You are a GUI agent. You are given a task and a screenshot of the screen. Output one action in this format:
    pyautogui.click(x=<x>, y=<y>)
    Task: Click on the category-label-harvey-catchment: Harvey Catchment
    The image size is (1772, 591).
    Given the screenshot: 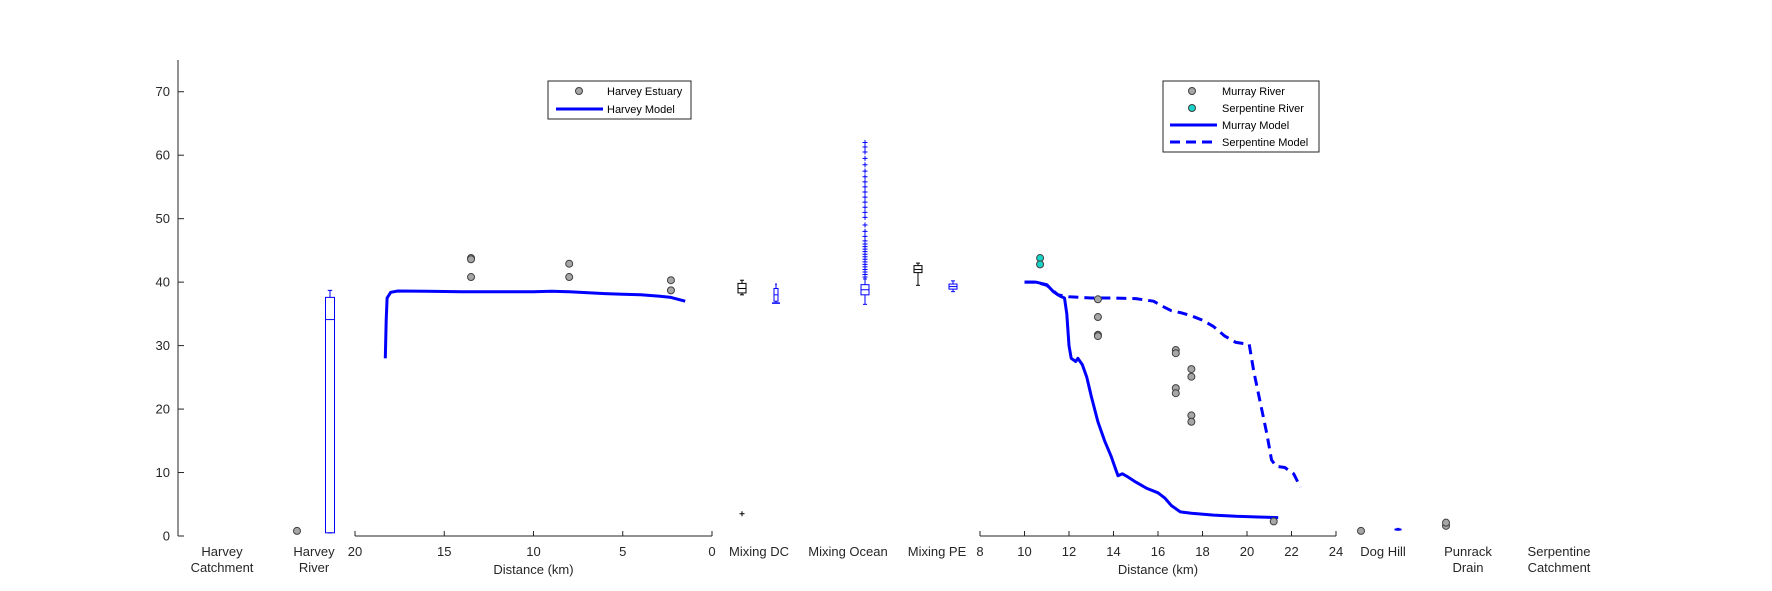 What is the action you would take?
    pyautogui.click(x=222, y=559)
    